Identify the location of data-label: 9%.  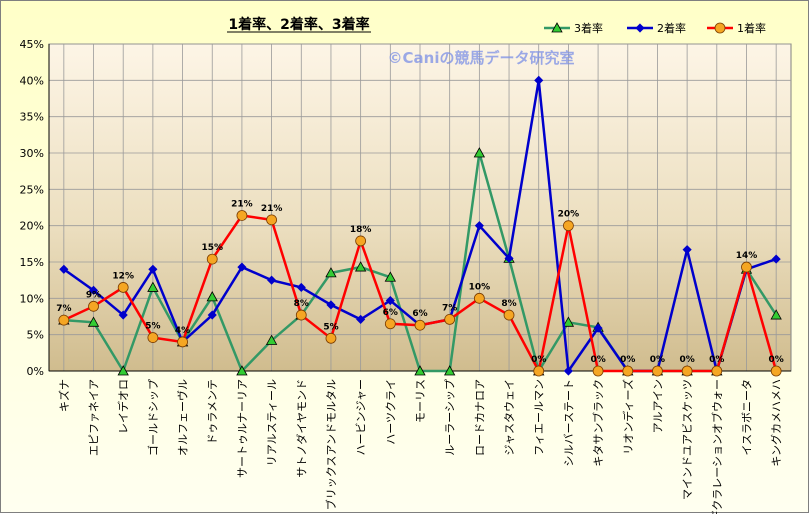
(93, 295).